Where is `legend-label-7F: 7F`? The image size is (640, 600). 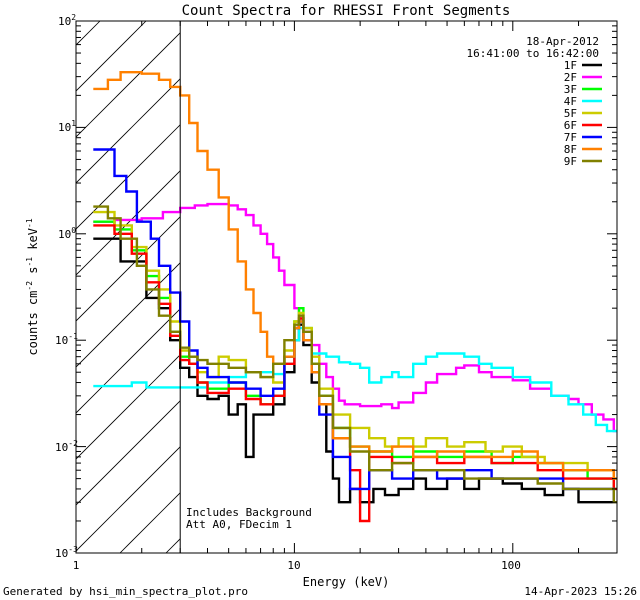
legend-label-7F: 7F is located at coordinates (570, 137).